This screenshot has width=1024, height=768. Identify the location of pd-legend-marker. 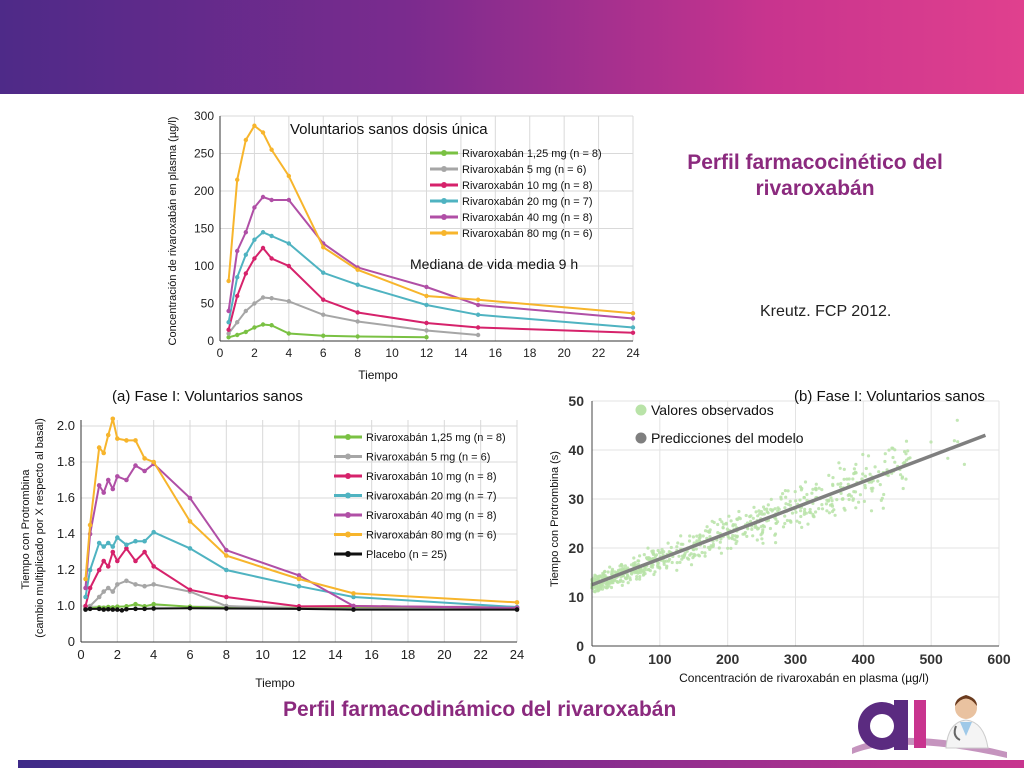
(348, 515).